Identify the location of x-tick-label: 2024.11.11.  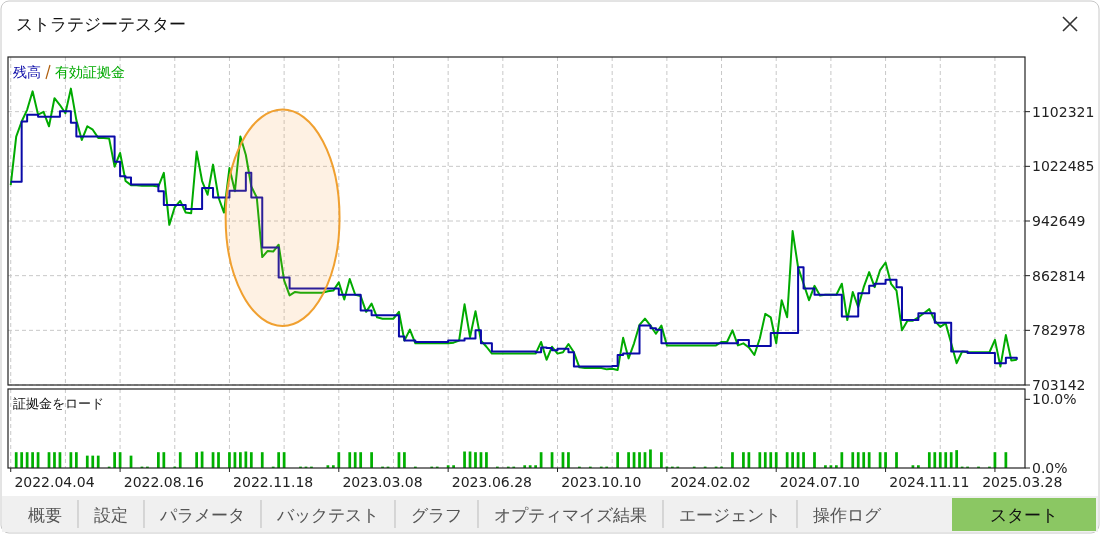
(929, 482).